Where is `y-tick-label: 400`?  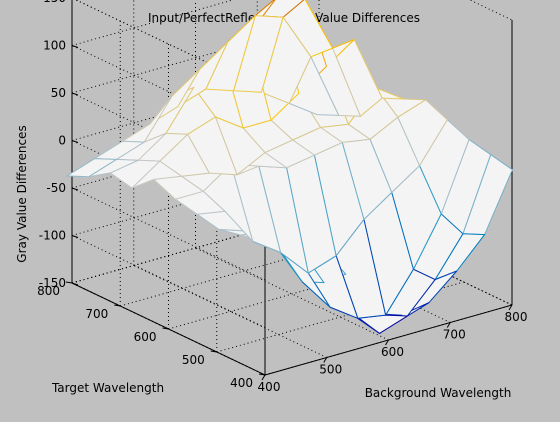
y-tick-label: 400 is located at coordinates (241, 383).